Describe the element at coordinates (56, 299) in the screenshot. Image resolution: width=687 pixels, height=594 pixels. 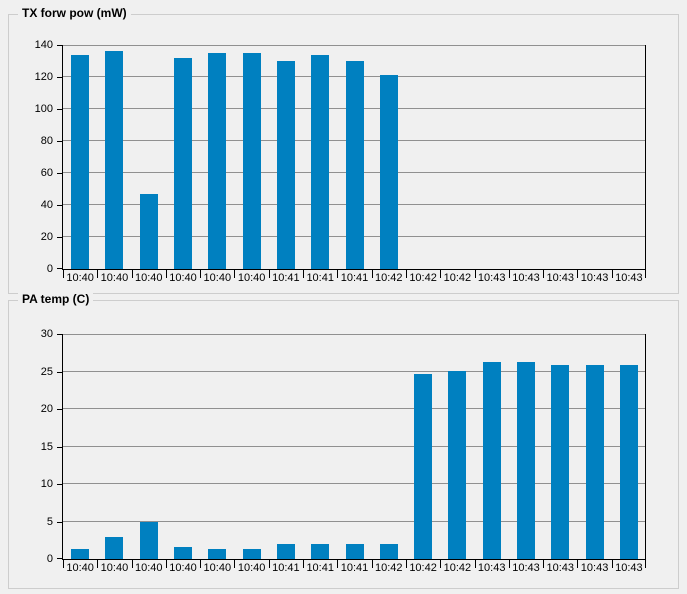
I see `groupbox-title-pa-temp: PA temp (C)` at that location.